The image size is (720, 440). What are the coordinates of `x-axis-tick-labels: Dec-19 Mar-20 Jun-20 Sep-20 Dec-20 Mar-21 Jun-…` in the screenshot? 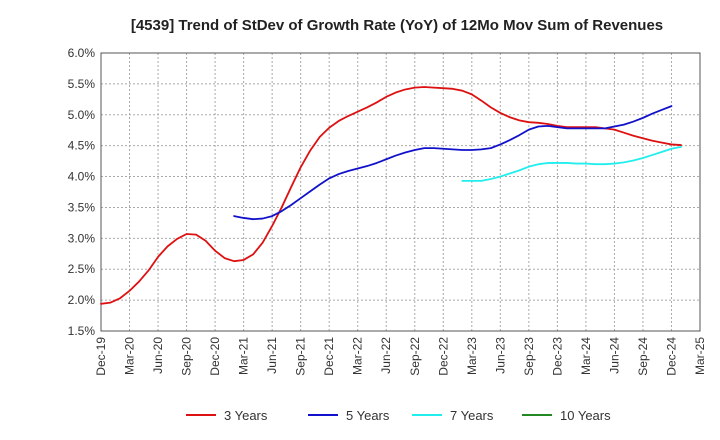 It's located at (400, 356).